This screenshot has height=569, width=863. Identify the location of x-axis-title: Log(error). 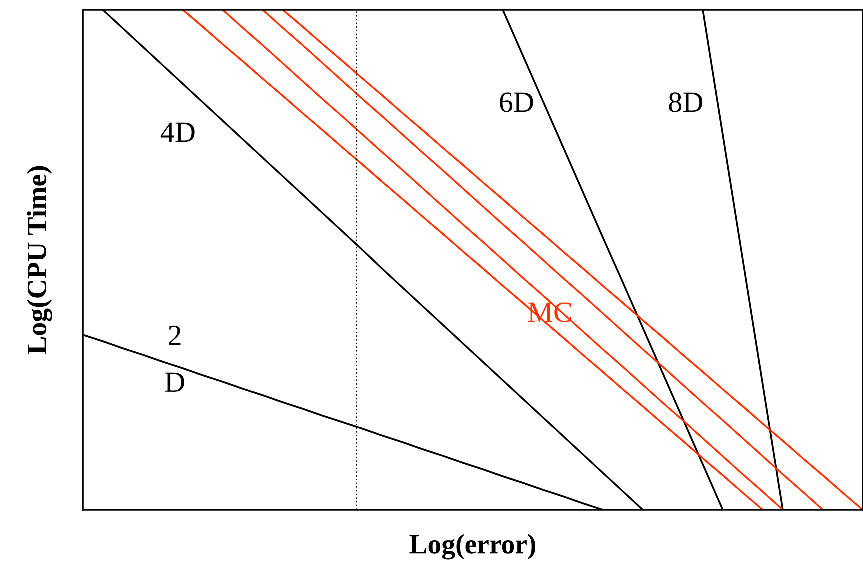
(473, 547).